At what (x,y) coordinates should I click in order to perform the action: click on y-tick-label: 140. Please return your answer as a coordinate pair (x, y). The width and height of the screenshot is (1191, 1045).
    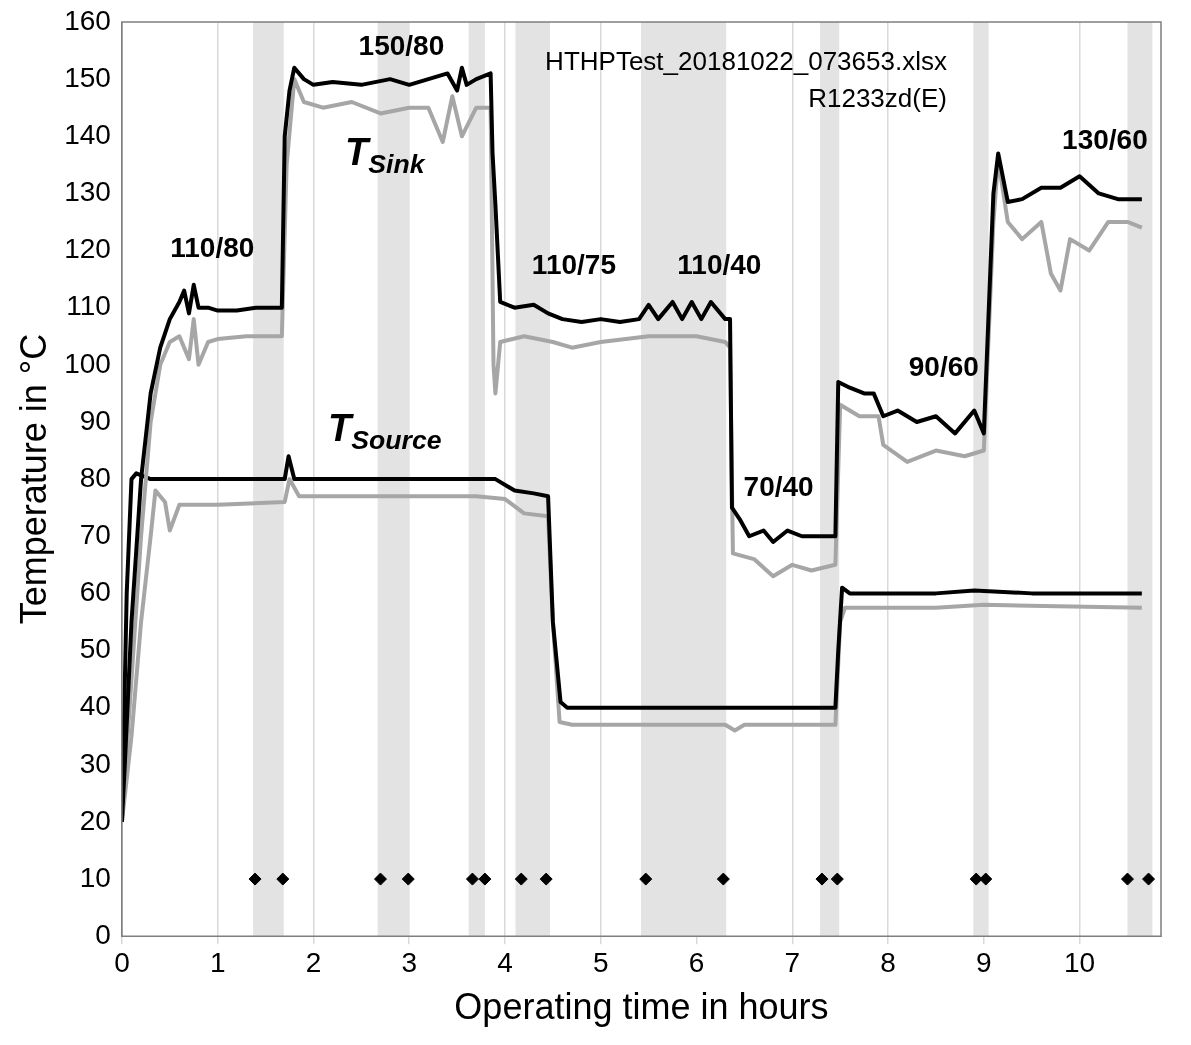
    Looking at the image, I should click on (87, 134).